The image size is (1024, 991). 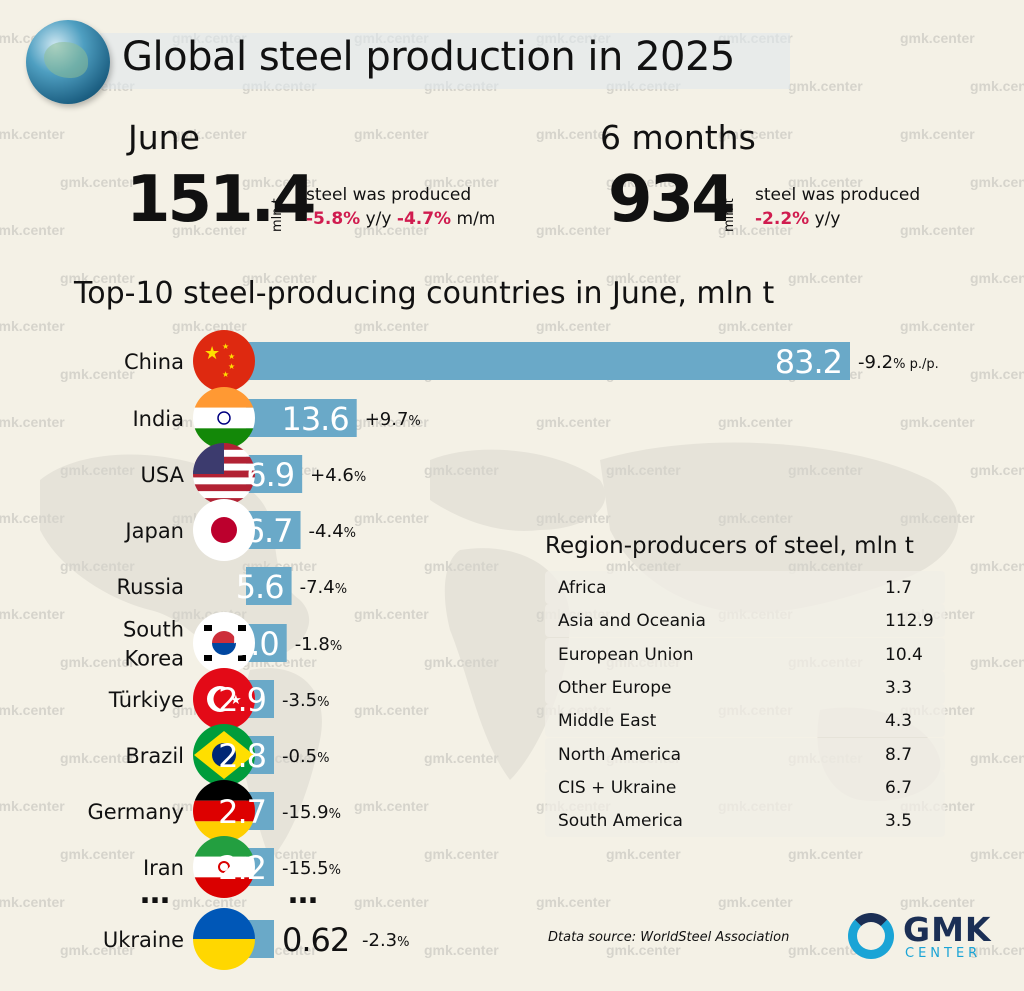 I want to click on category-label: USA, so click(x=163, y=475).